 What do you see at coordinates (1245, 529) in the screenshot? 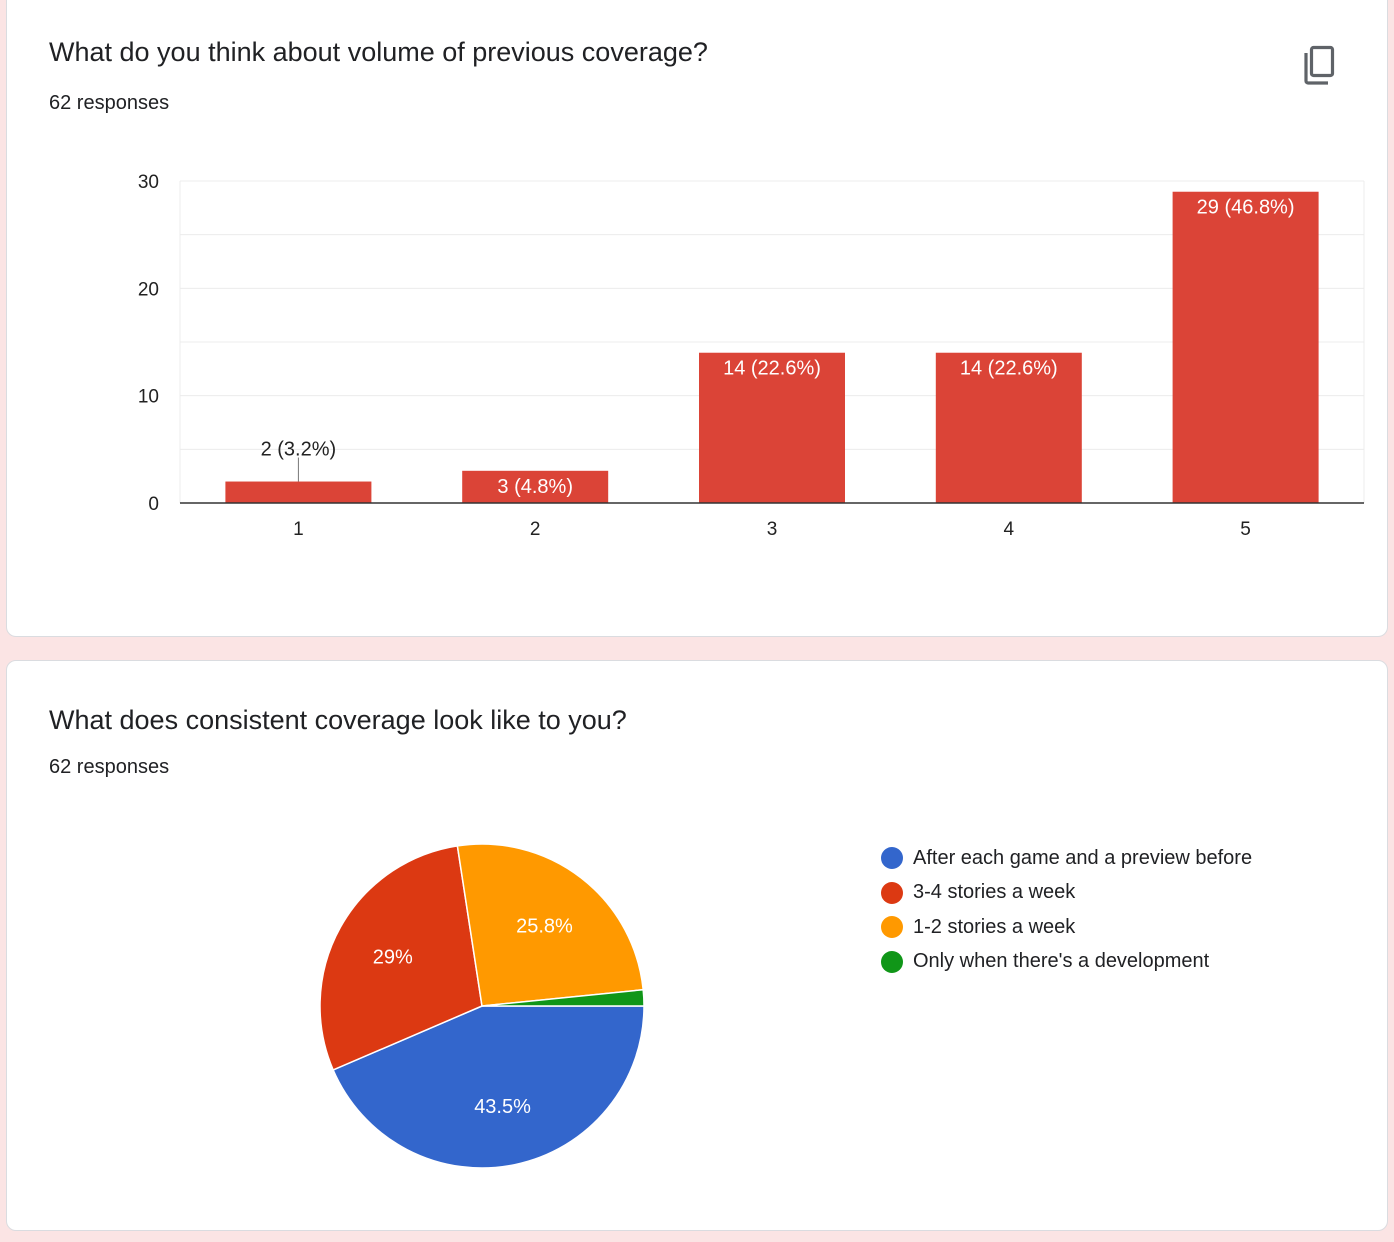
I see `x-tick-label: 5` at bounding box center [1245, 529].